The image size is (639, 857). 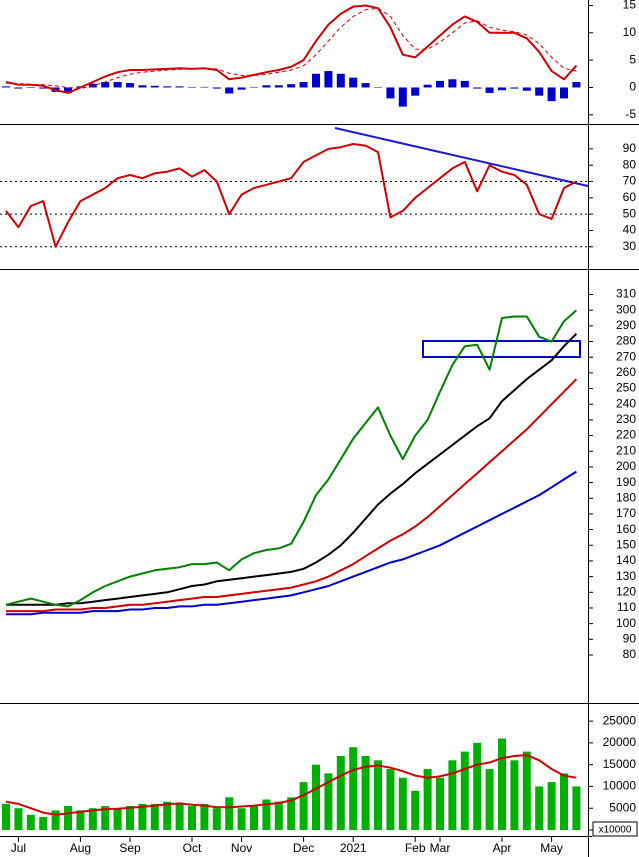 What do you see at coordinates (18, 848) in the screenshot?
I see `x-tick-label: Jul` at bounding box center [18, 848].